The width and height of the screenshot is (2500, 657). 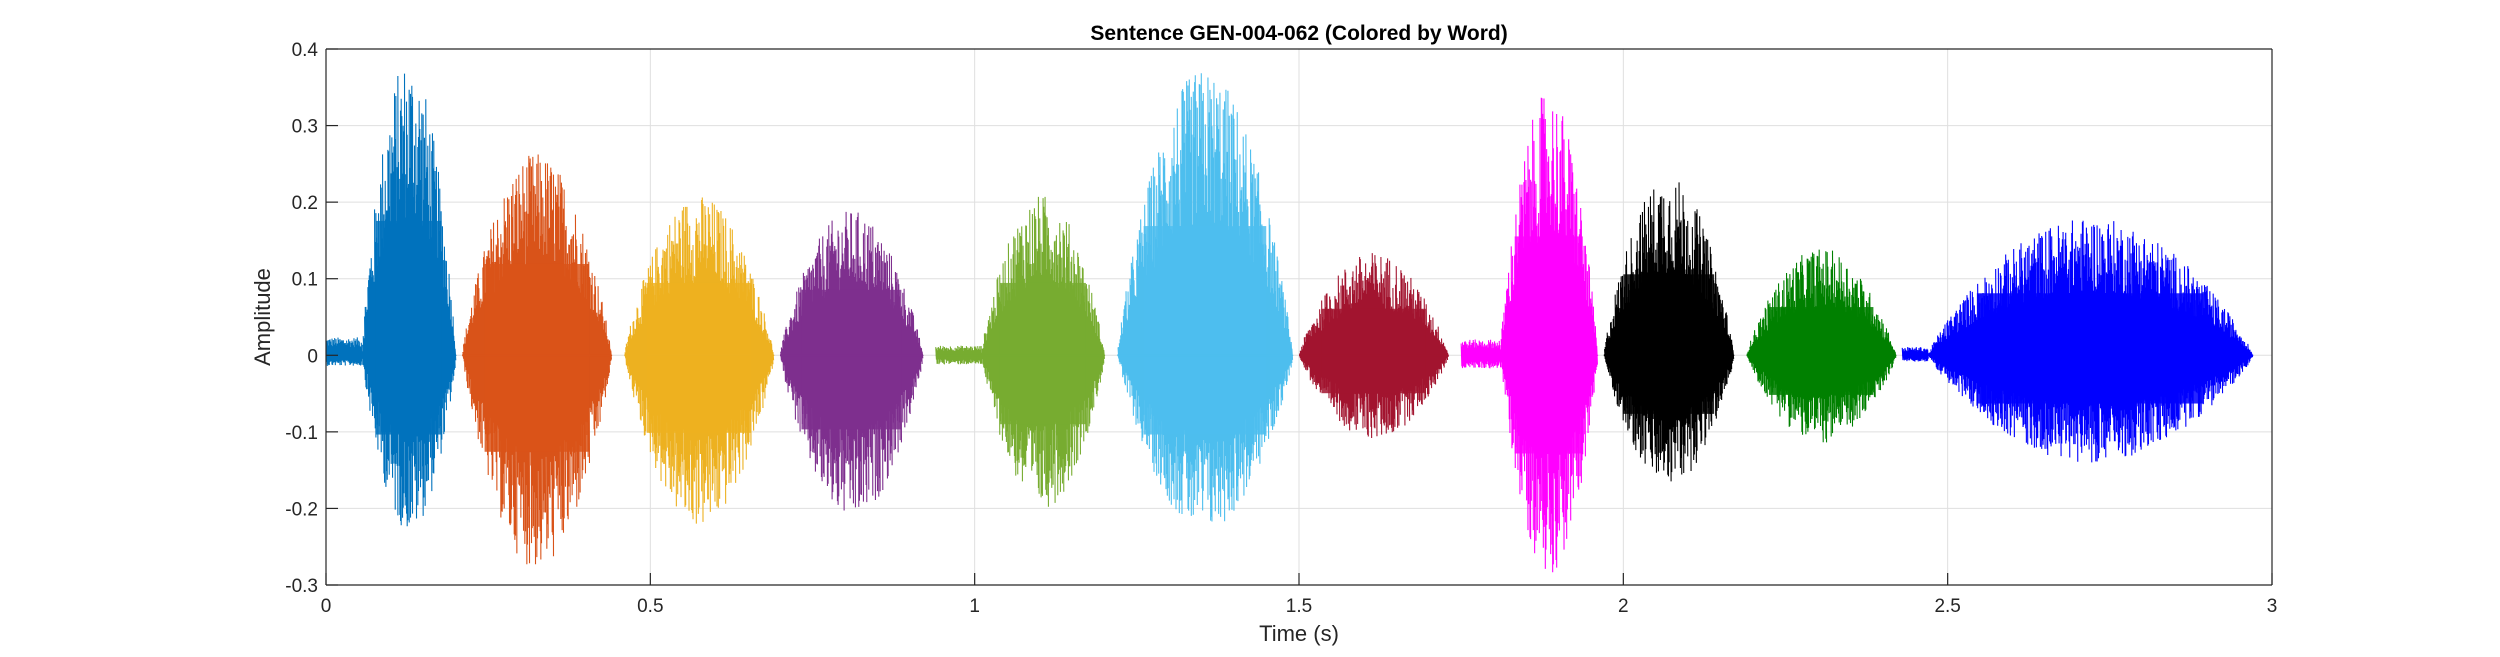 What do you see at coordinates (262, 317) in the screenshot?
I see `y-axis-label: Amplitude` at bounding box center [262, 317].